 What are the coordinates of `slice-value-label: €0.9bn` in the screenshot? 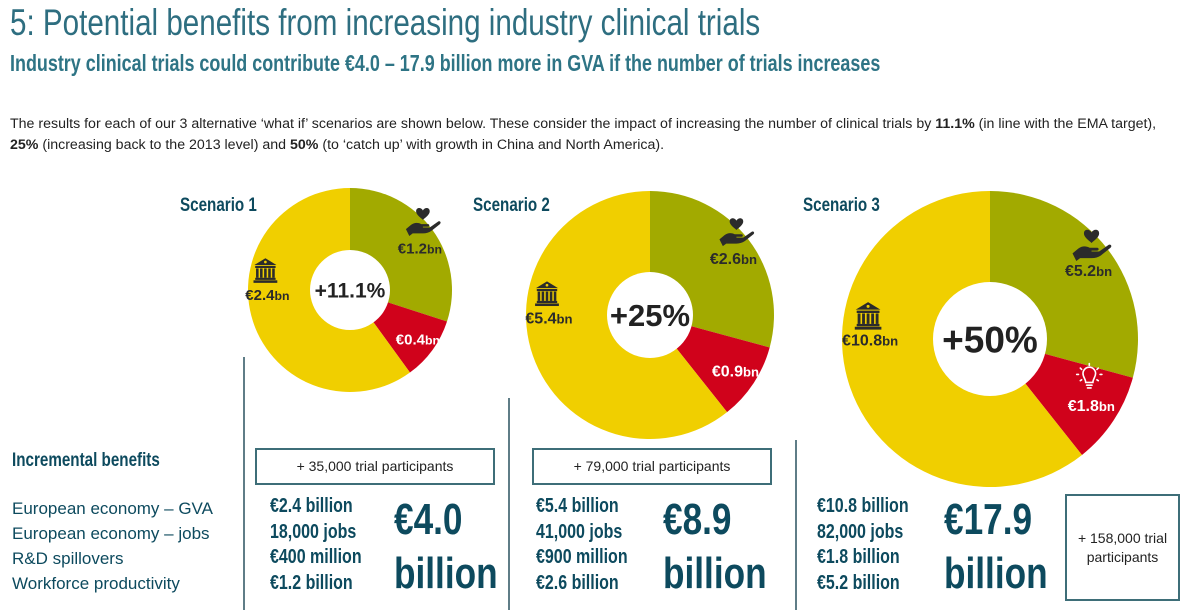 It's located at (735, 372).